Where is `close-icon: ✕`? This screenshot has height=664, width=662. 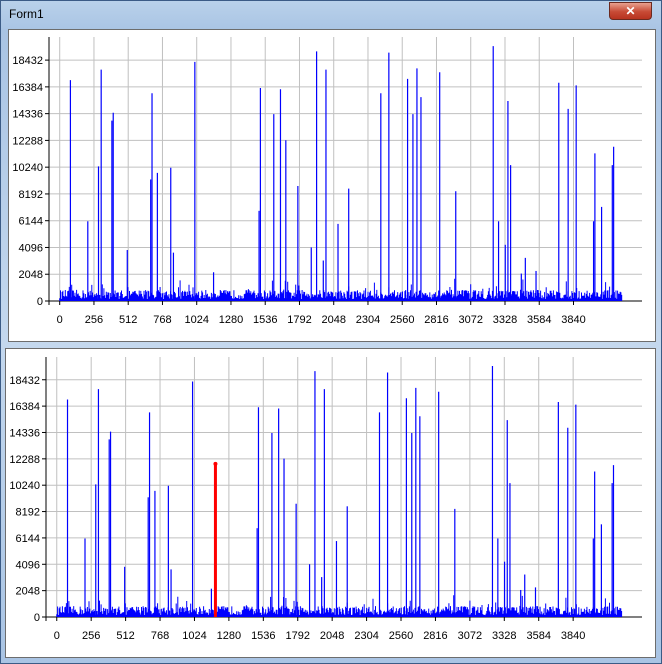
close-icon: ✕ is located at coordinates (630, 11).